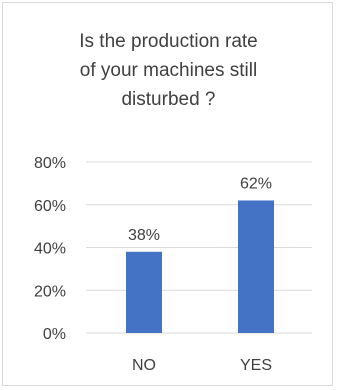 Image resolution: width=337 pixels, height=390 pixels. I want to click on chart-title-line-2: of your machines still, so click(168, 70).